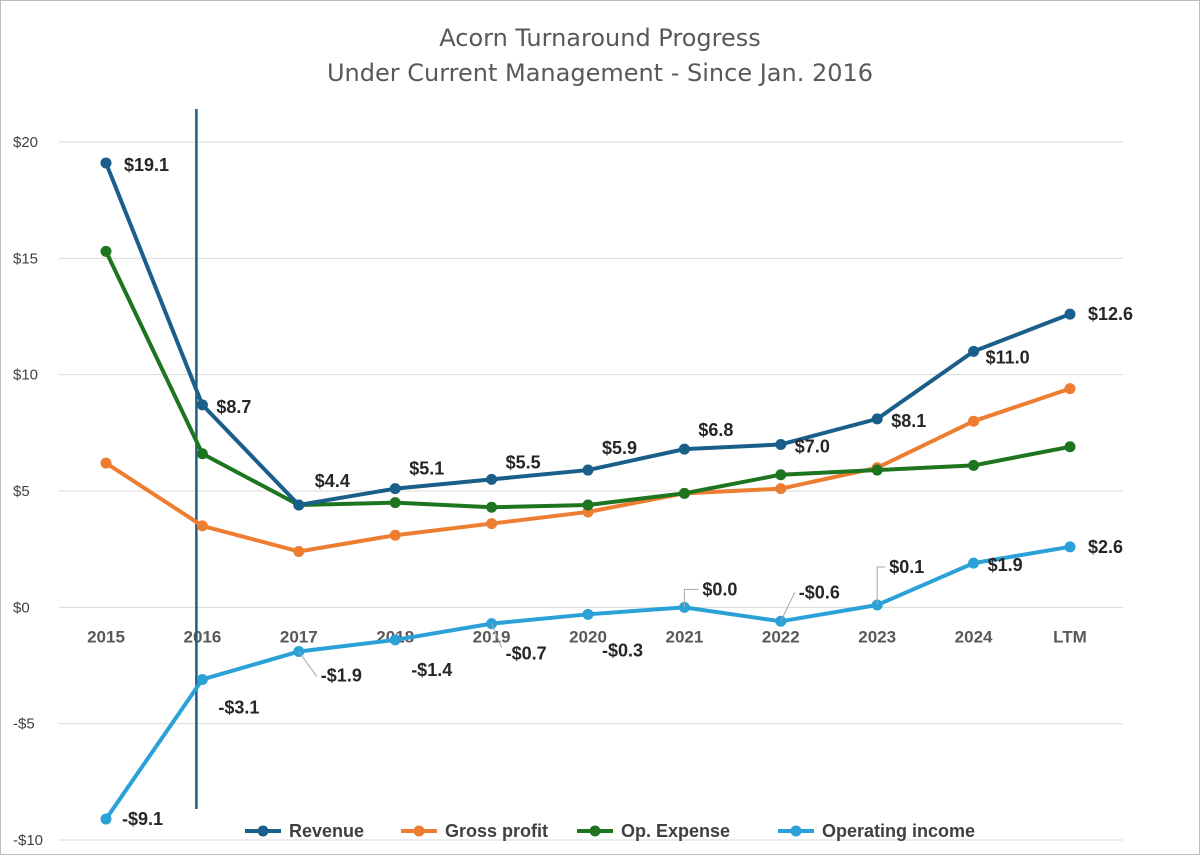  I want to click on revenue-data-label: $5.9, so click(619, 448).